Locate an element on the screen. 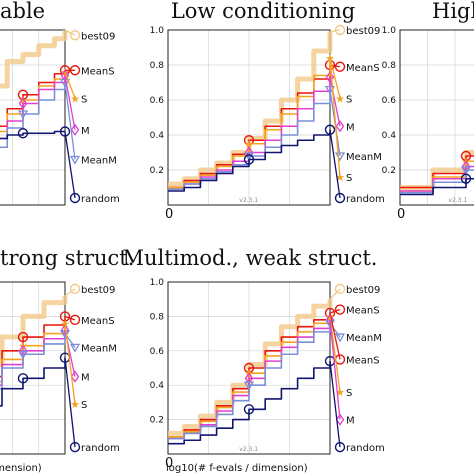 The width and height of the screenshot is (474, 474). chart-title: Low conditioning is located at coordinates (263, 11).